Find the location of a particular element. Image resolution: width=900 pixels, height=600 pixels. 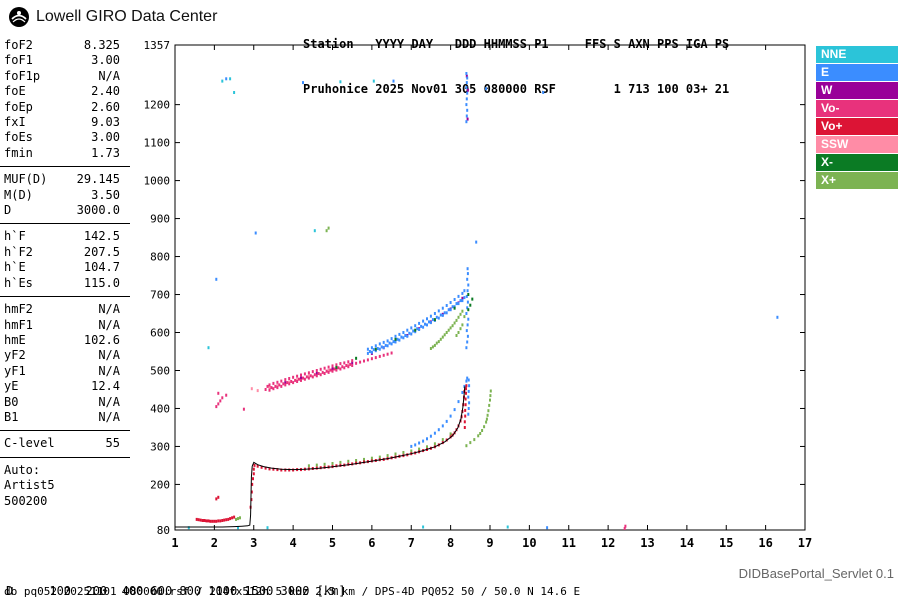

param-label: hmF1 is located at coordinates (18, 324).